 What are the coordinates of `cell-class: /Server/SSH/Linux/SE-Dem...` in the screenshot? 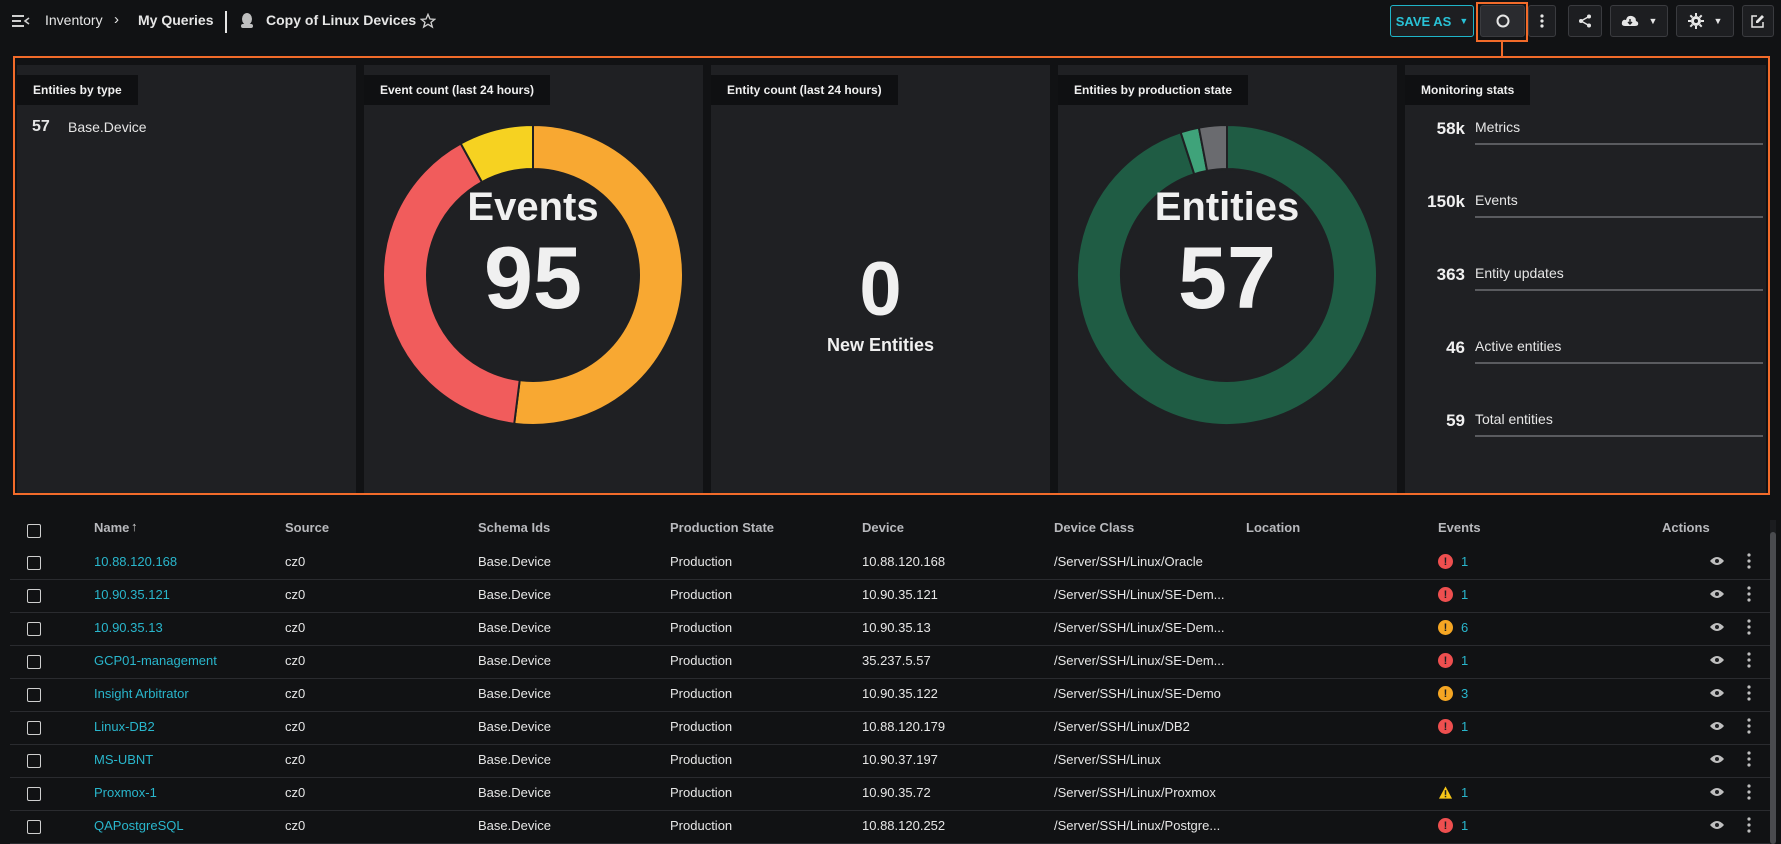 It's located at (1139, 627).